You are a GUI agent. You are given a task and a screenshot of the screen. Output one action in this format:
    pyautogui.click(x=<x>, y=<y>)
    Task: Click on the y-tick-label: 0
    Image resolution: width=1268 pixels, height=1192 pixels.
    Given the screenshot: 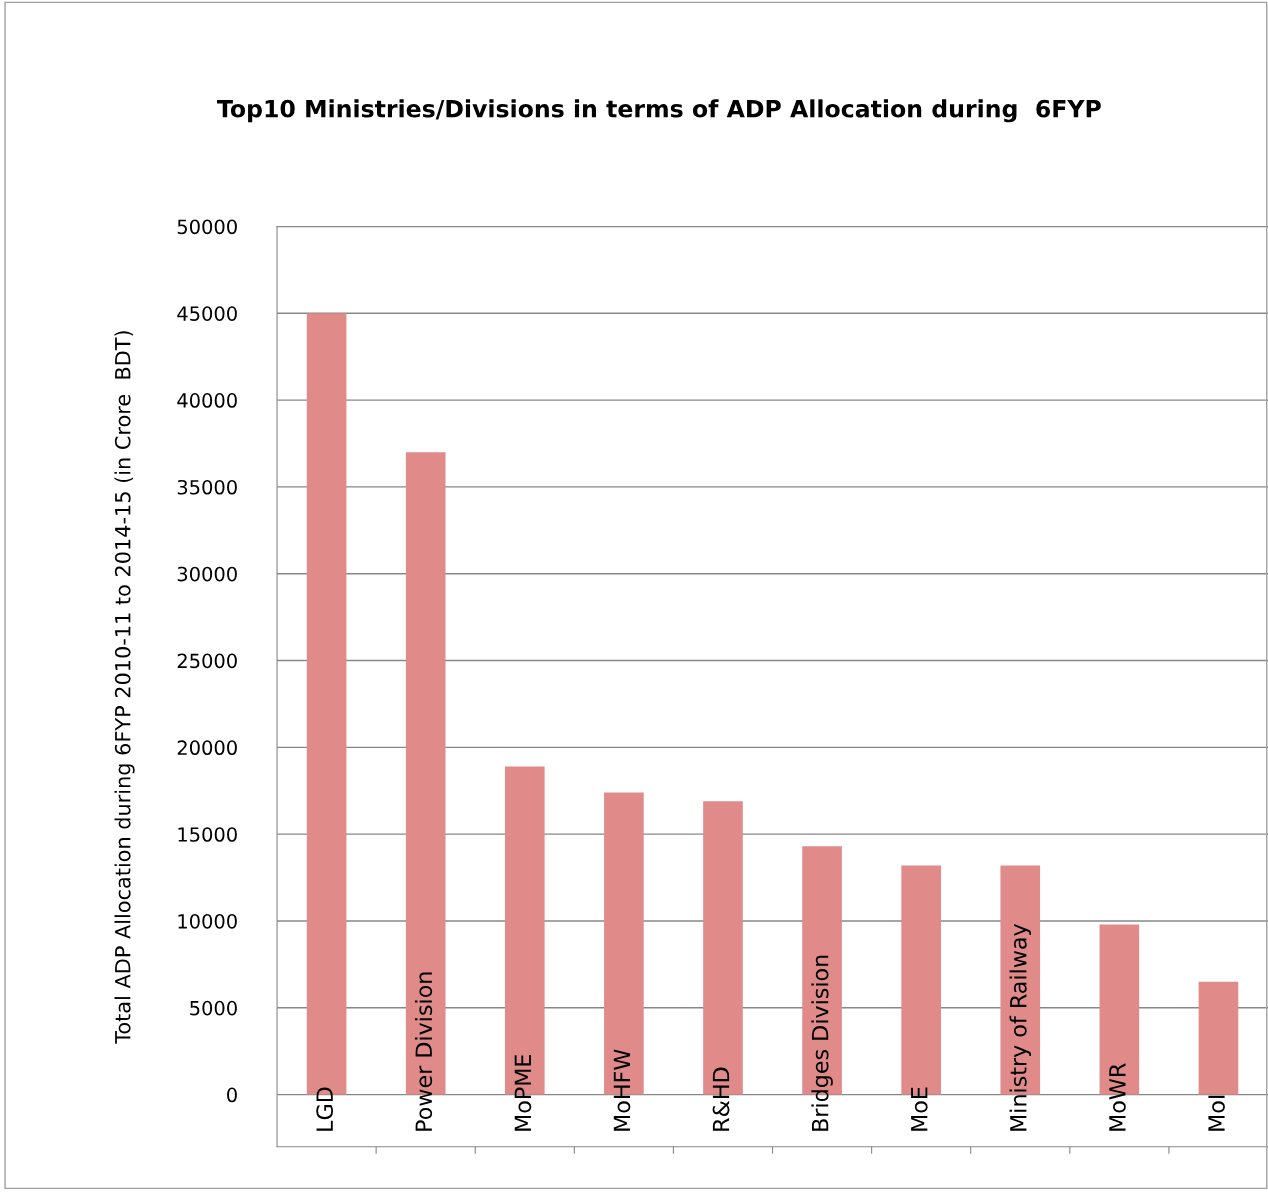 What is the action you would take?
    pyautogui.click(x=232, y=1095)
    